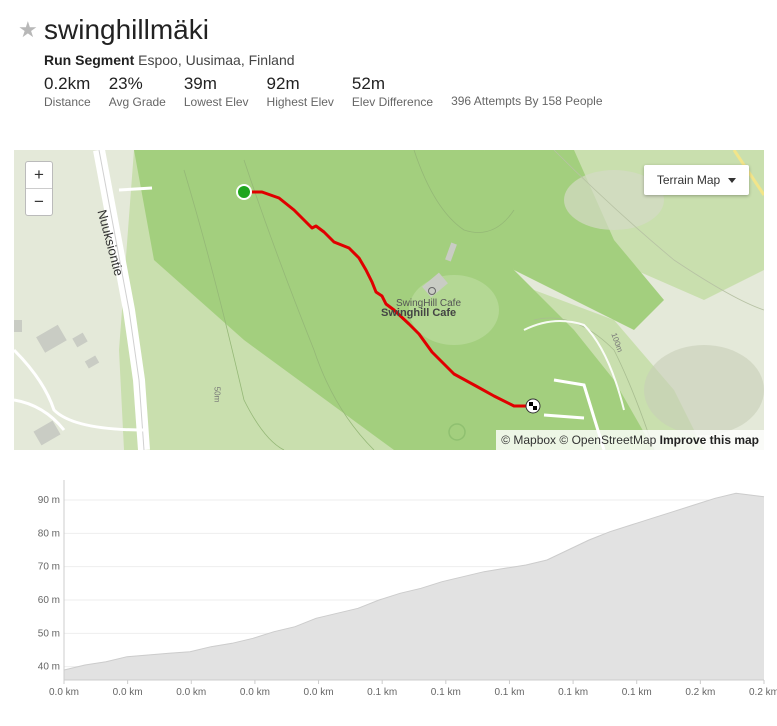 Image resolution: width=777 pixels, height=726 pixels. Describe the element at coordinates (217, 394) in the screenshot. I see `contour-label: 50m` at that location.